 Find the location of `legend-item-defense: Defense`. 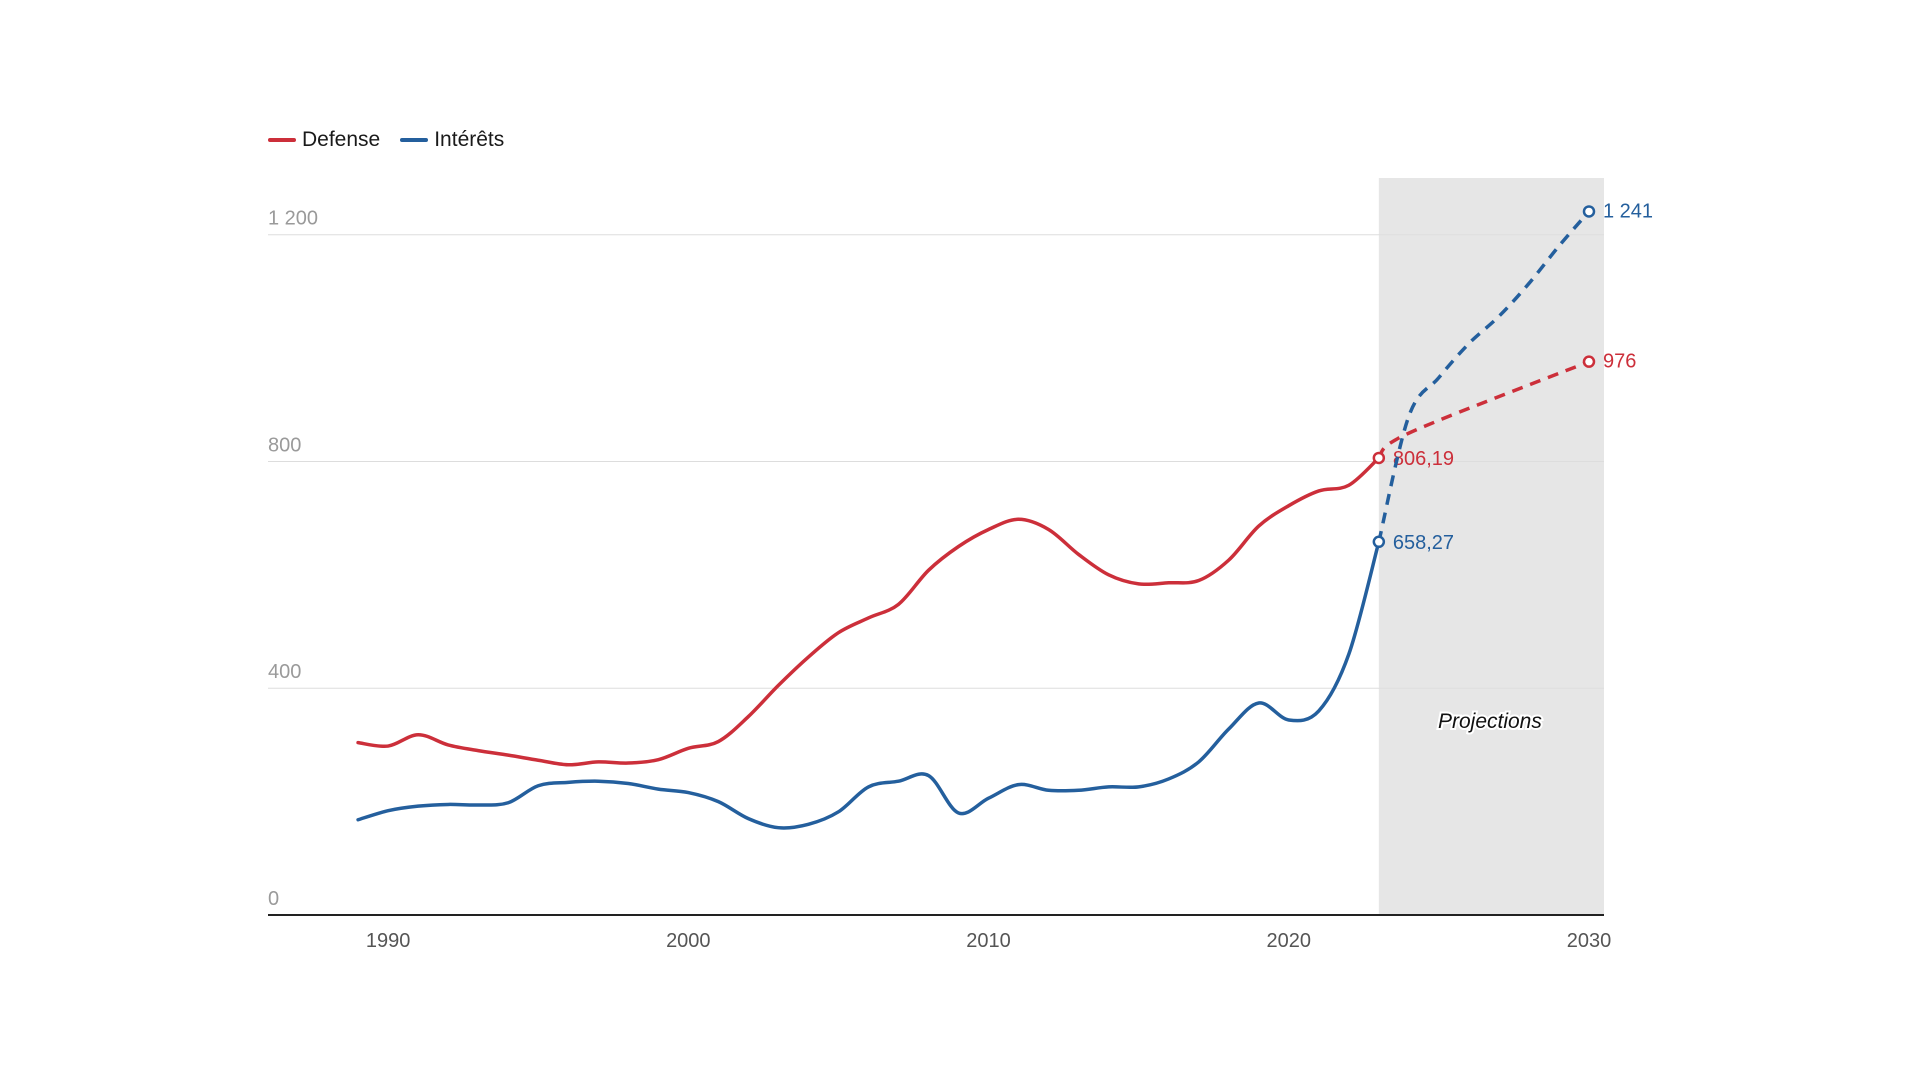

legend-item-defense: Defense is located at coordinates (324, 140).